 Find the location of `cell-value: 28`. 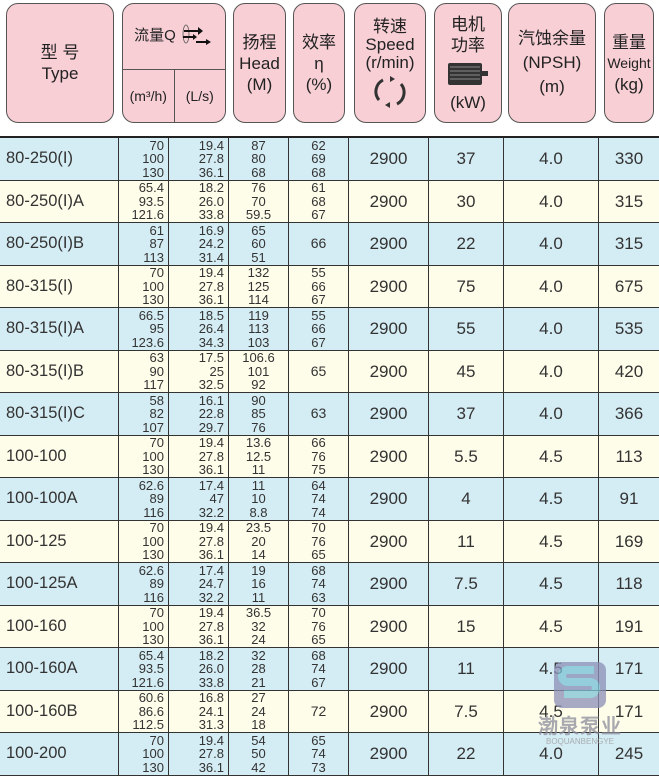

cell-value: 28 is located at coordinates (258, 668).